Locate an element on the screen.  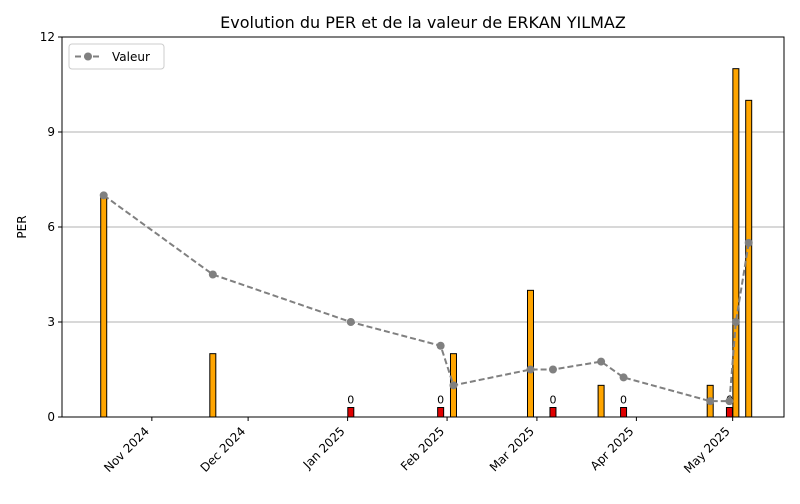
x-tick-label: Mar 2025 is located at coordinates (512, 449).